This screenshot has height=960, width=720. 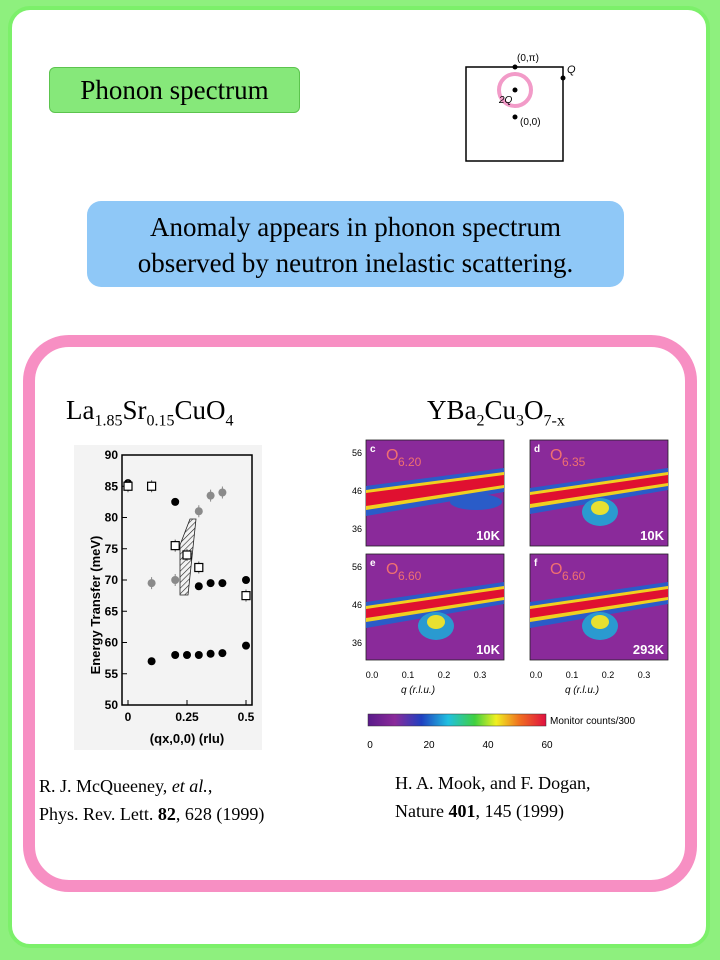 I want to click on heatmap-panel-c: c O 6.20 10K 56 46 36, so click(x=428, y=493).